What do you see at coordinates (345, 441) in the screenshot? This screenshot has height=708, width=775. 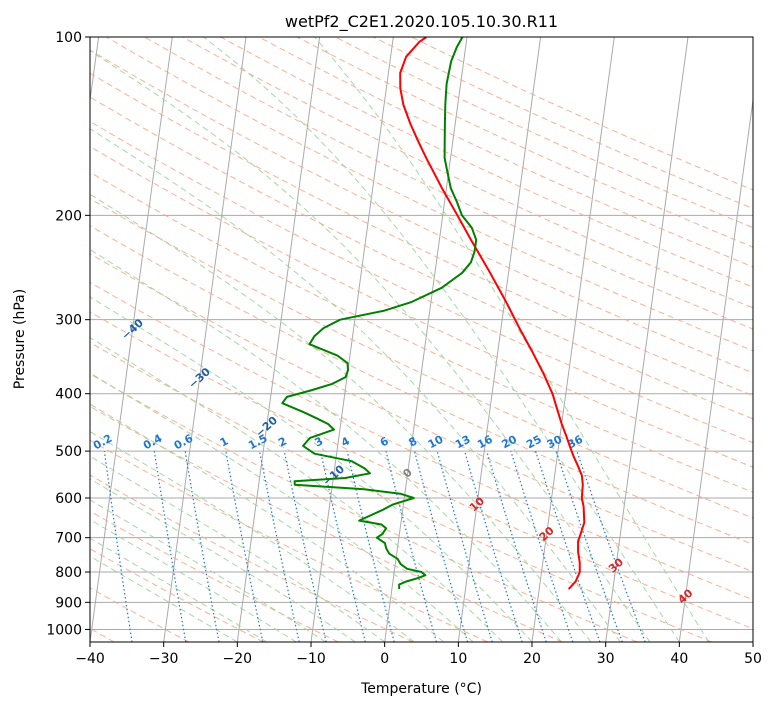 I see `mixing-ratio-label: 4` at bounding box center [345, 441].